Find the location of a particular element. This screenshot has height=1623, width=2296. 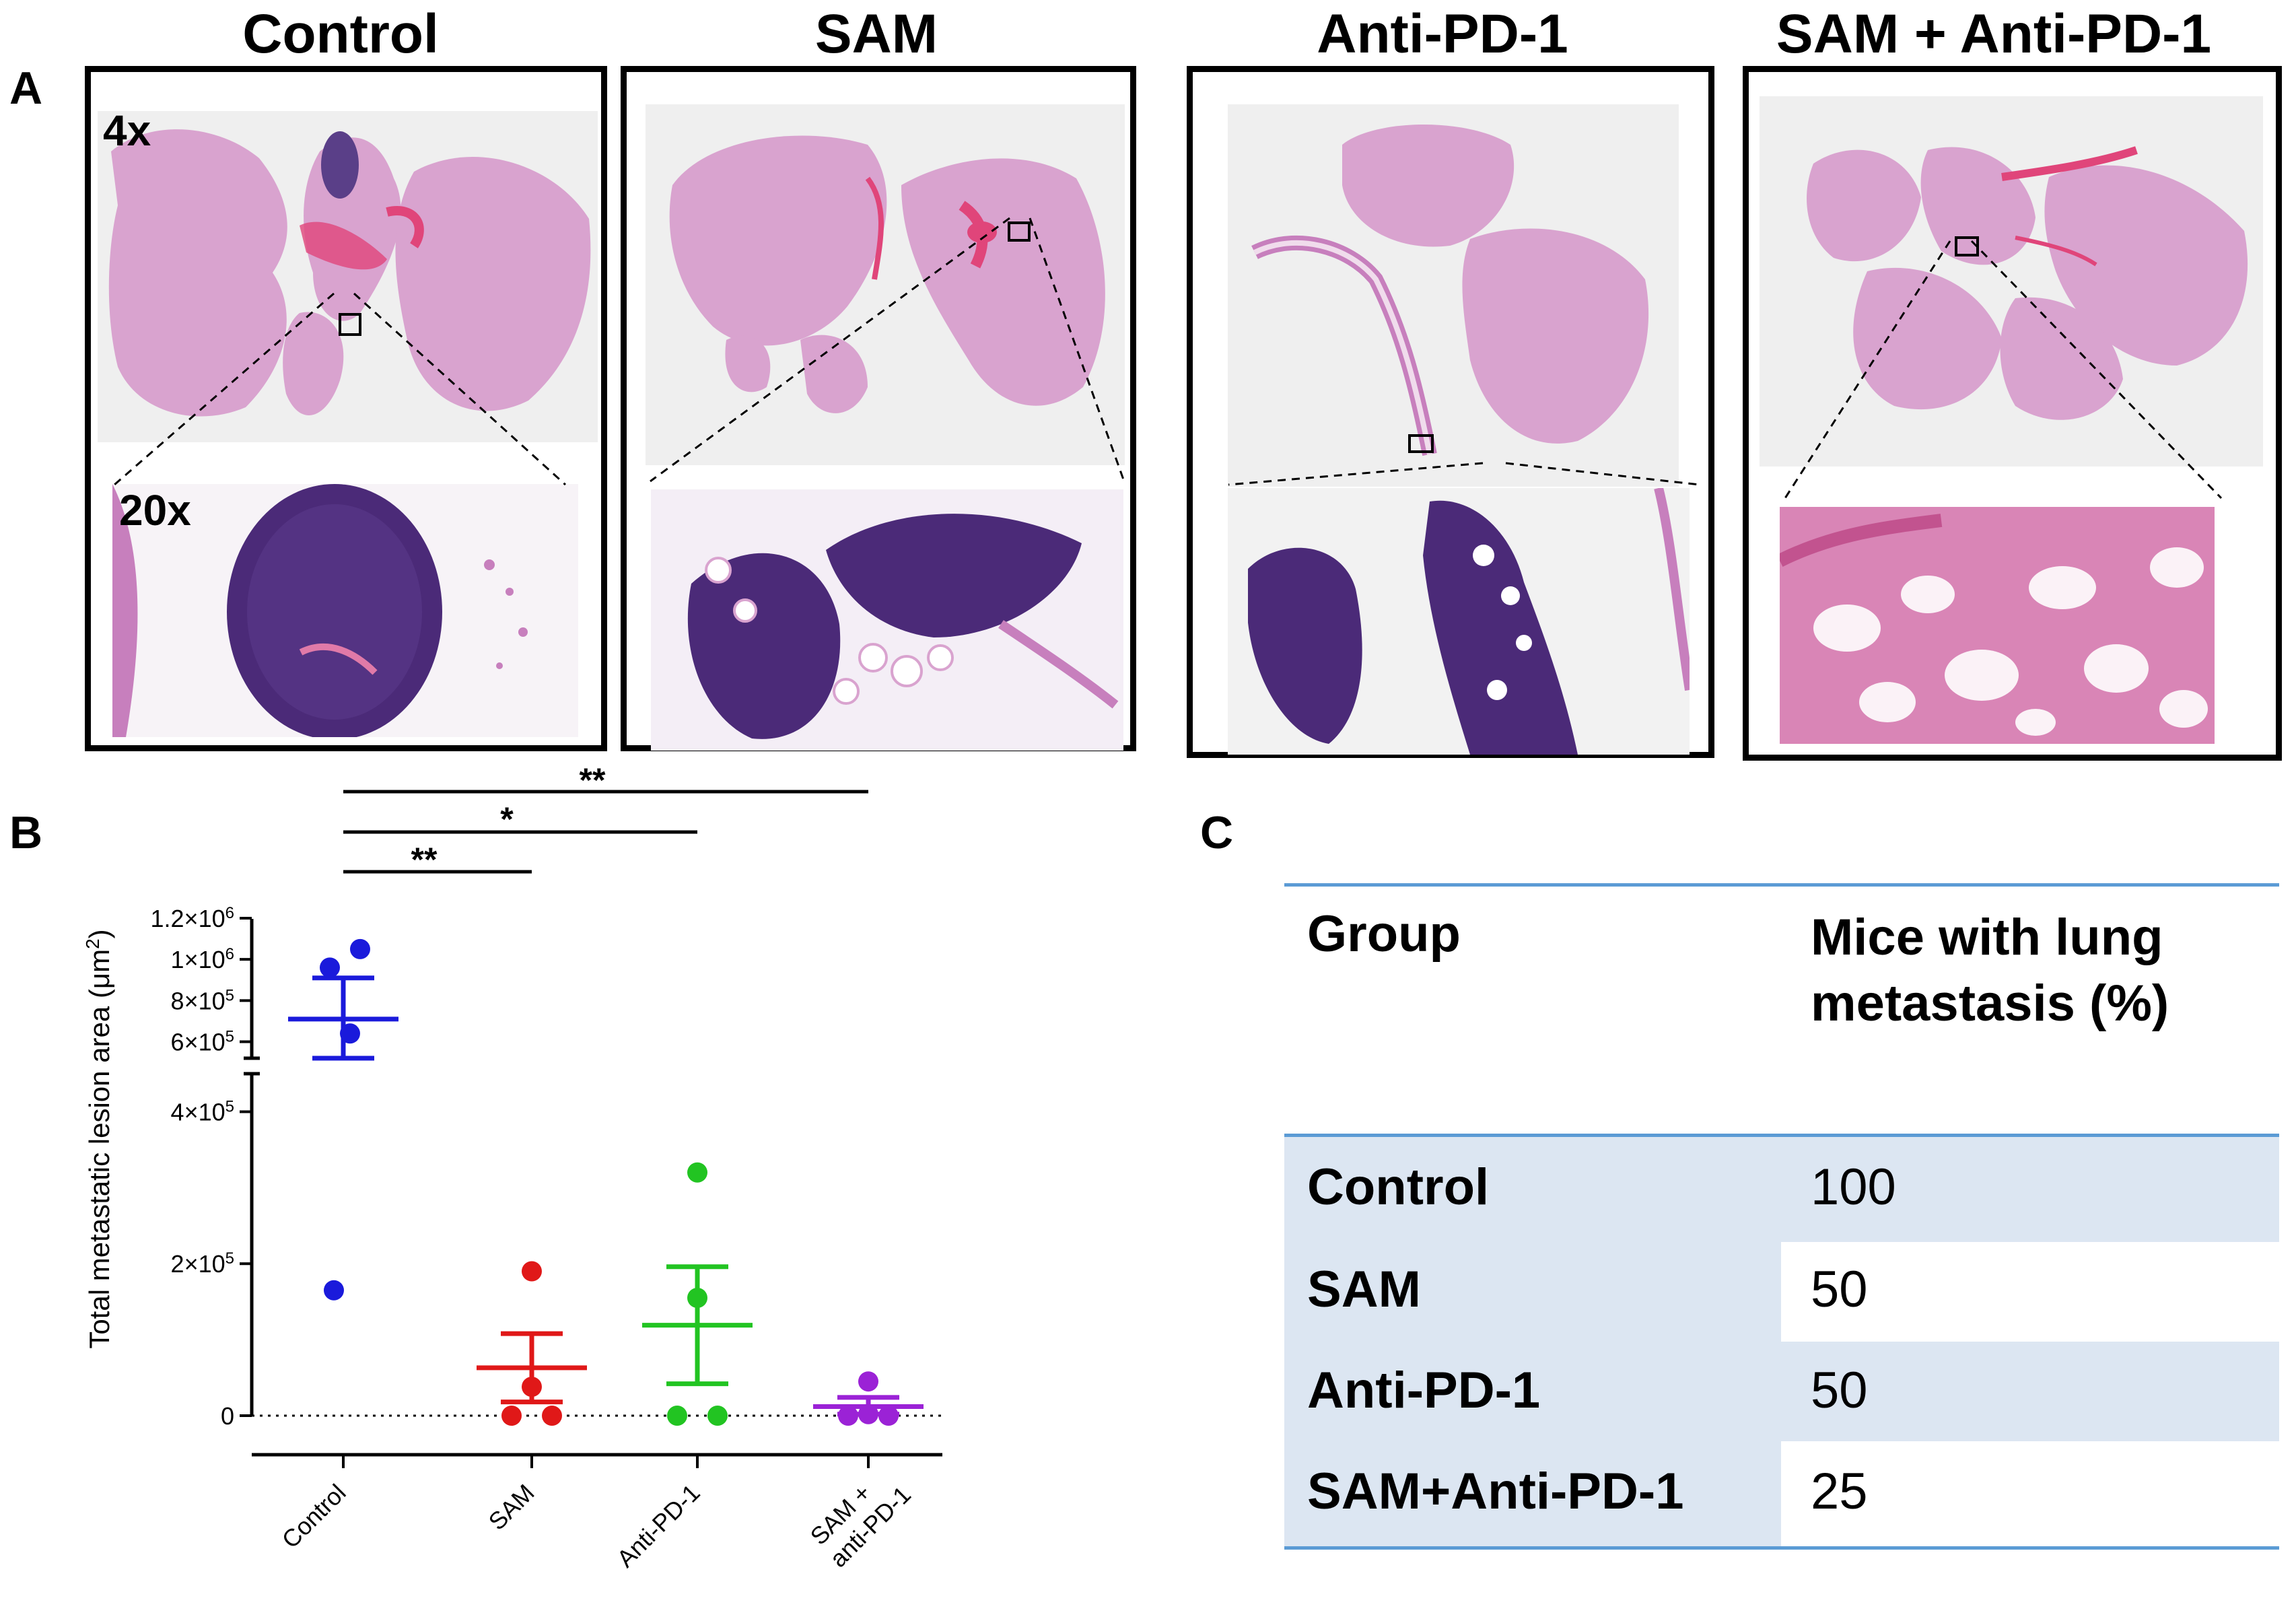

group-title-sam: SAM is located at coordinates (876, 34).